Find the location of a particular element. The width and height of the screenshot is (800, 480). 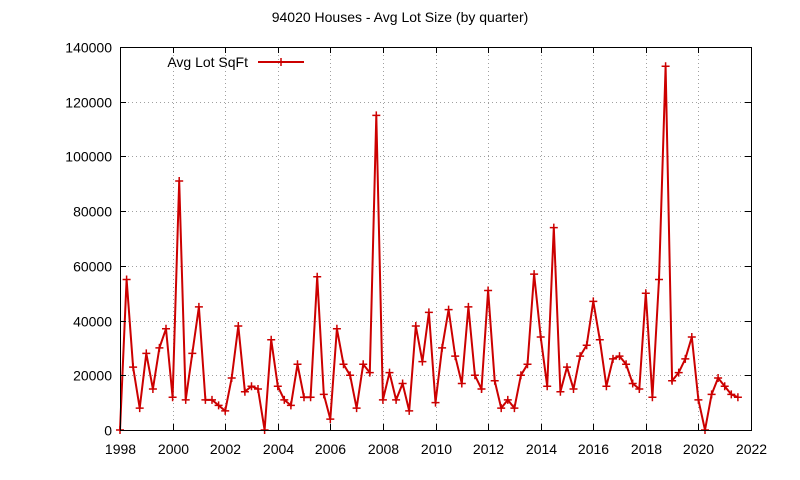

y-tick-label: 20000 is located at coordinates (92, 376).